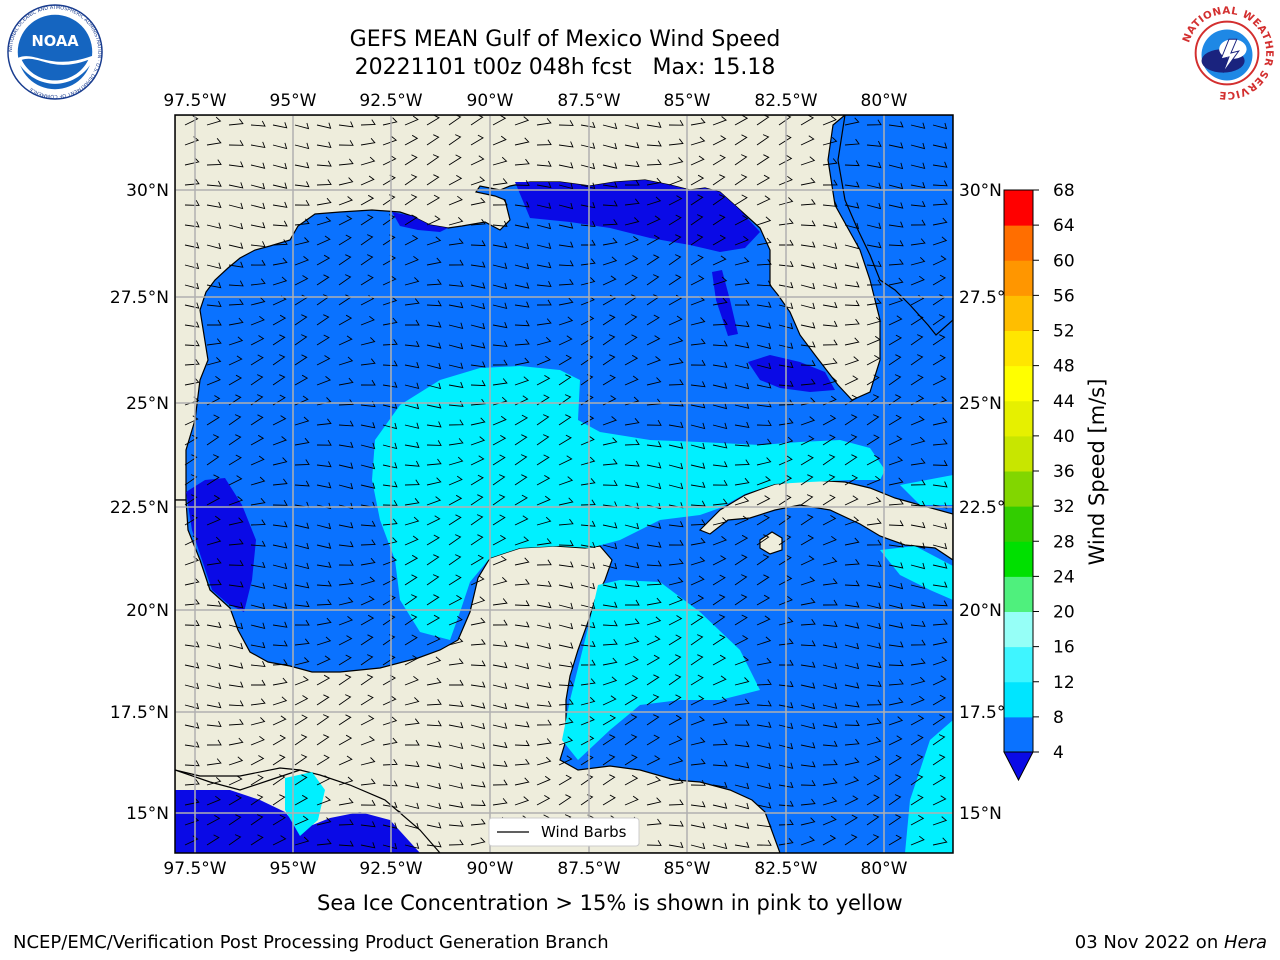 This screenshot has width=1280, height=960. What do you see at coordinates (687, 101) in the screenshot?
I see `lon-label: 85°W` at bounding box center [687, 101].